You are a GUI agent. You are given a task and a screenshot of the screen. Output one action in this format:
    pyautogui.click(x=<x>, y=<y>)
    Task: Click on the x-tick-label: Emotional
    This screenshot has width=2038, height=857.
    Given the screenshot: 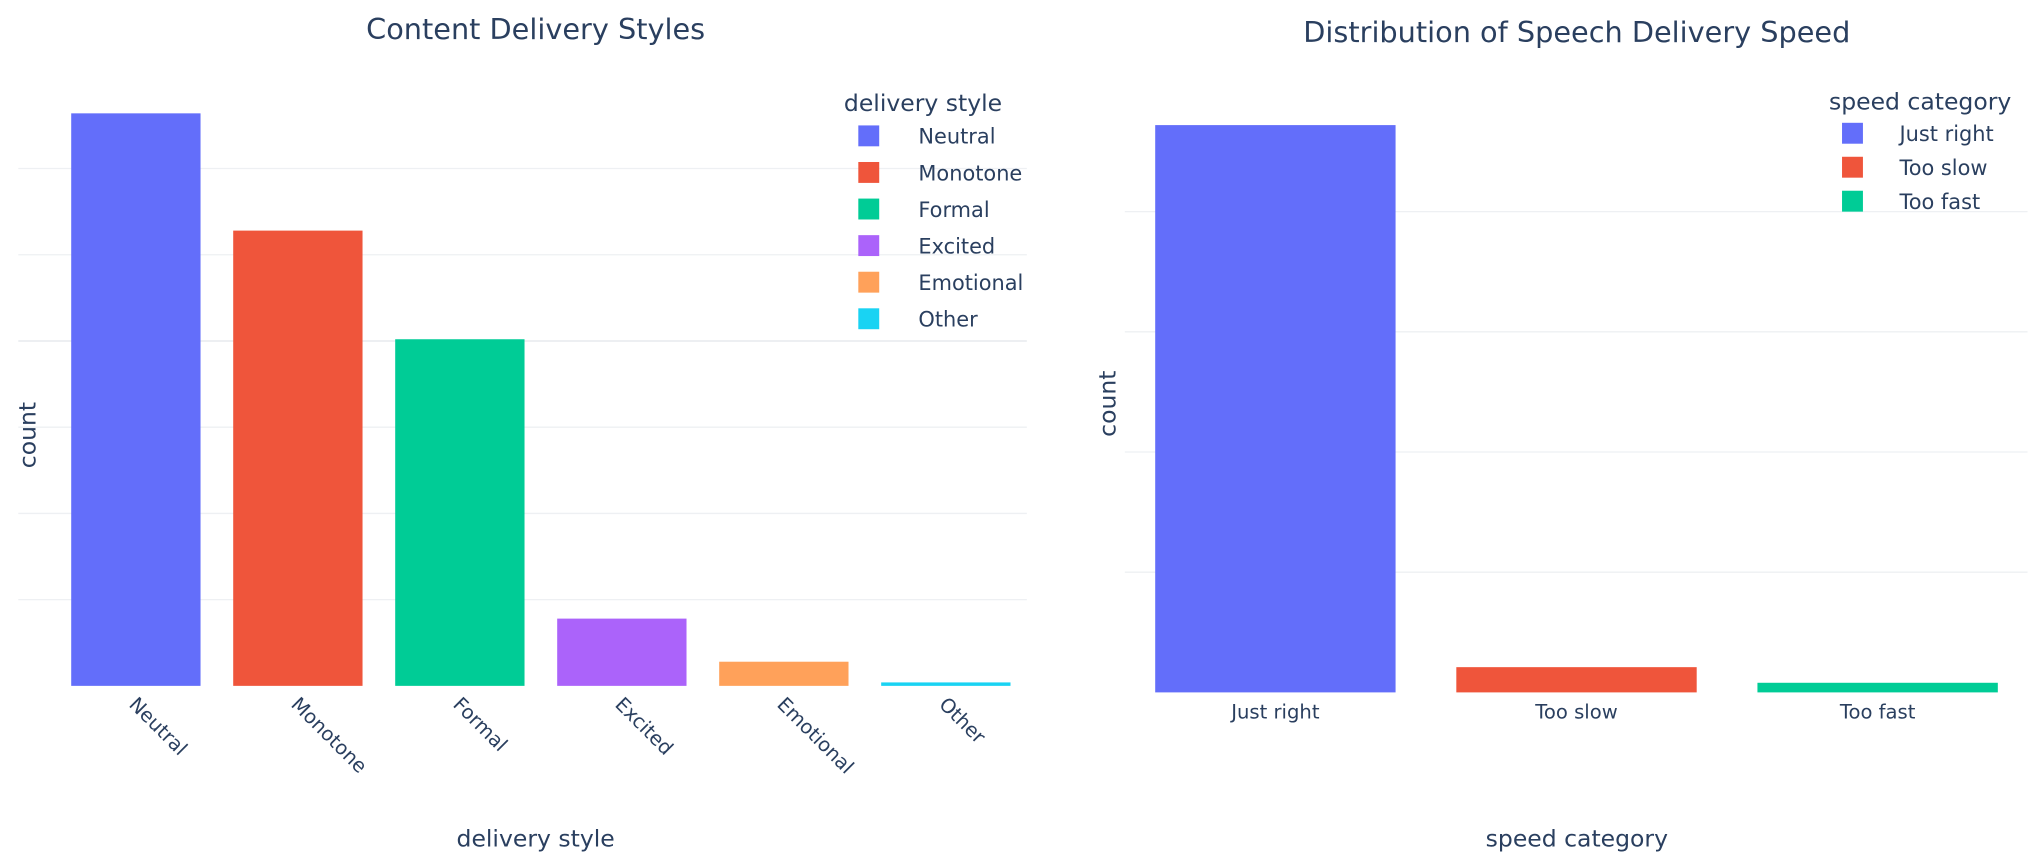 What is the action you would take?
    pyautogui.click(x=815, y=736)
    